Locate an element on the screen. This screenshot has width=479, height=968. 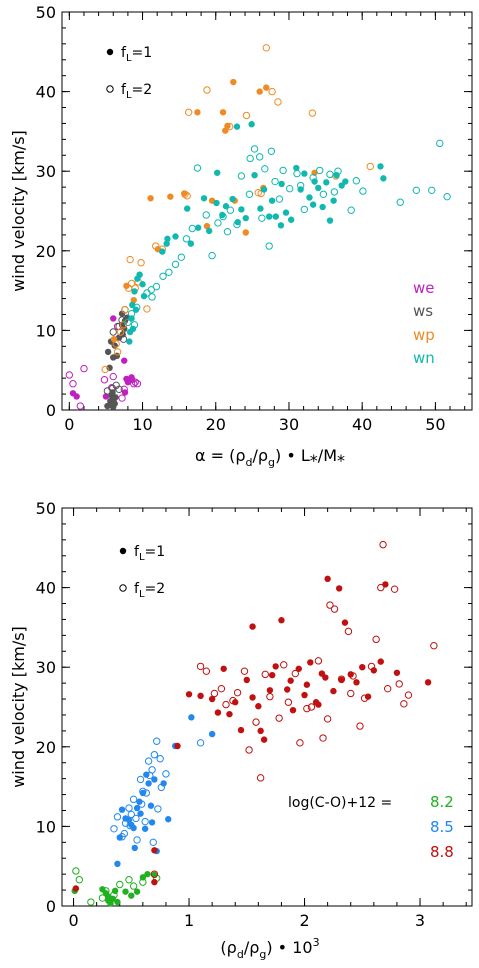
data-point-we-open is located at coordinates (69, 375).